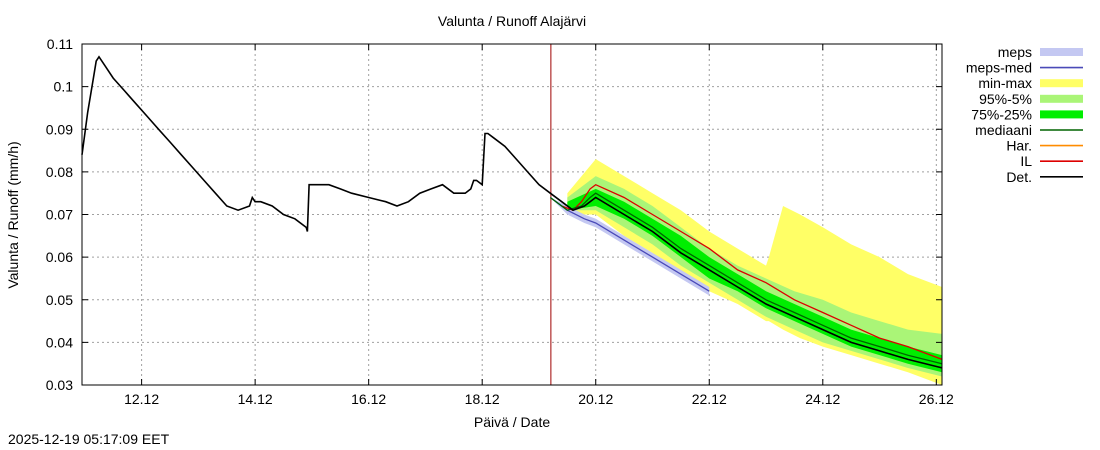  Describe the element at coordinates (1015, 52) in the screenshot. I see `legend-label-meps: meps` at that location.